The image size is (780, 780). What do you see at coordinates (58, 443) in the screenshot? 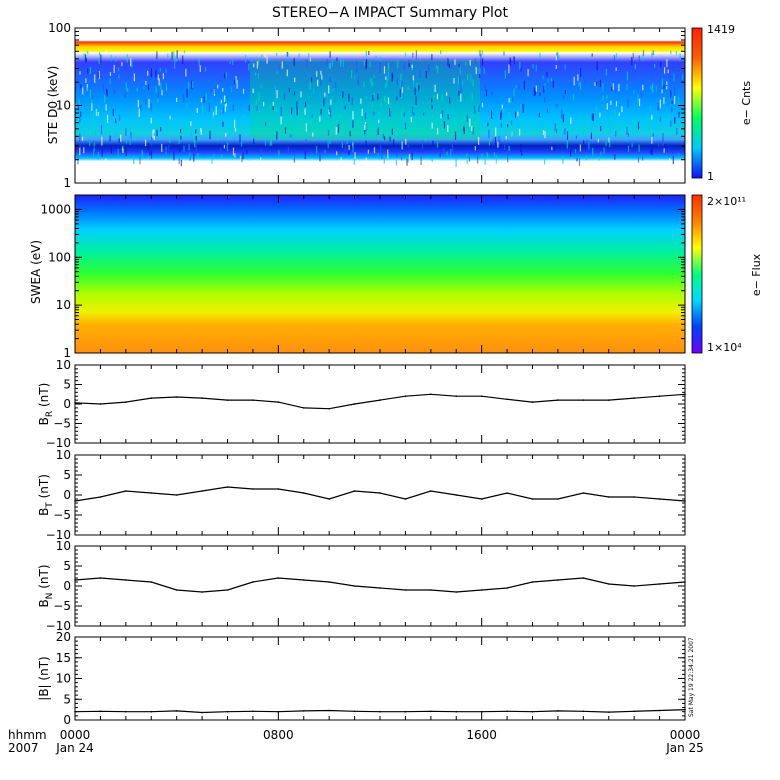
I see `ytick-label: −10` at bounding box center [58, 443].